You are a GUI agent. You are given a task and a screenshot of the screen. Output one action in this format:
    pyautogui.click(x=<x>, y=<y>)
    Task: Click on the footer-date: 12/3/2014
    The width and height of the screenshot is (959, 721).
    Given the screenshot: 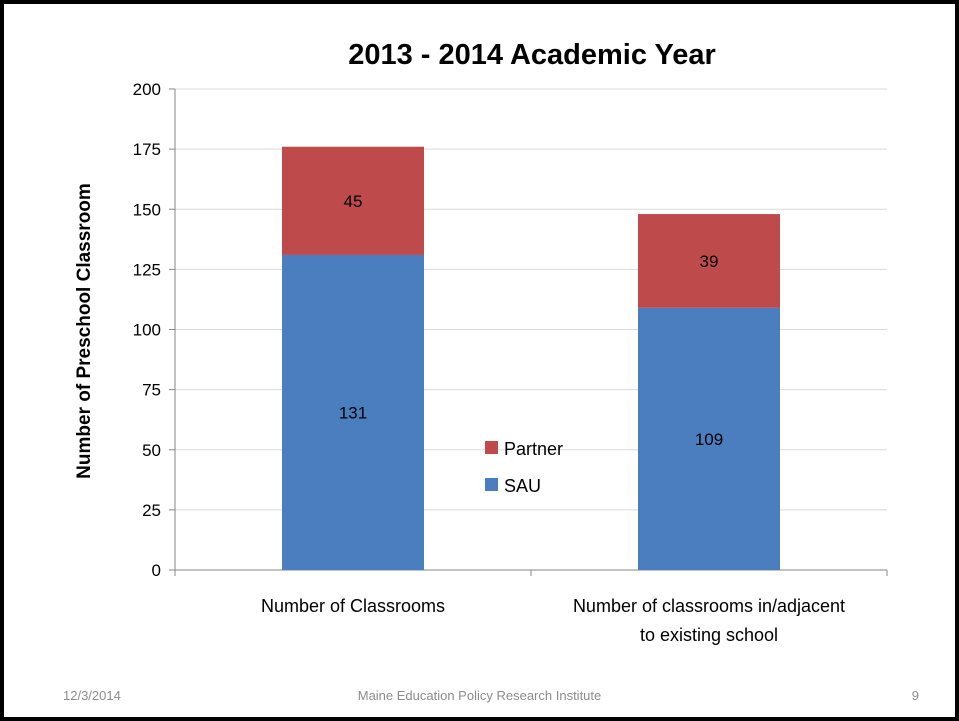 What is the action you would take?
    pyautogui.click(x=92, y=695)
    